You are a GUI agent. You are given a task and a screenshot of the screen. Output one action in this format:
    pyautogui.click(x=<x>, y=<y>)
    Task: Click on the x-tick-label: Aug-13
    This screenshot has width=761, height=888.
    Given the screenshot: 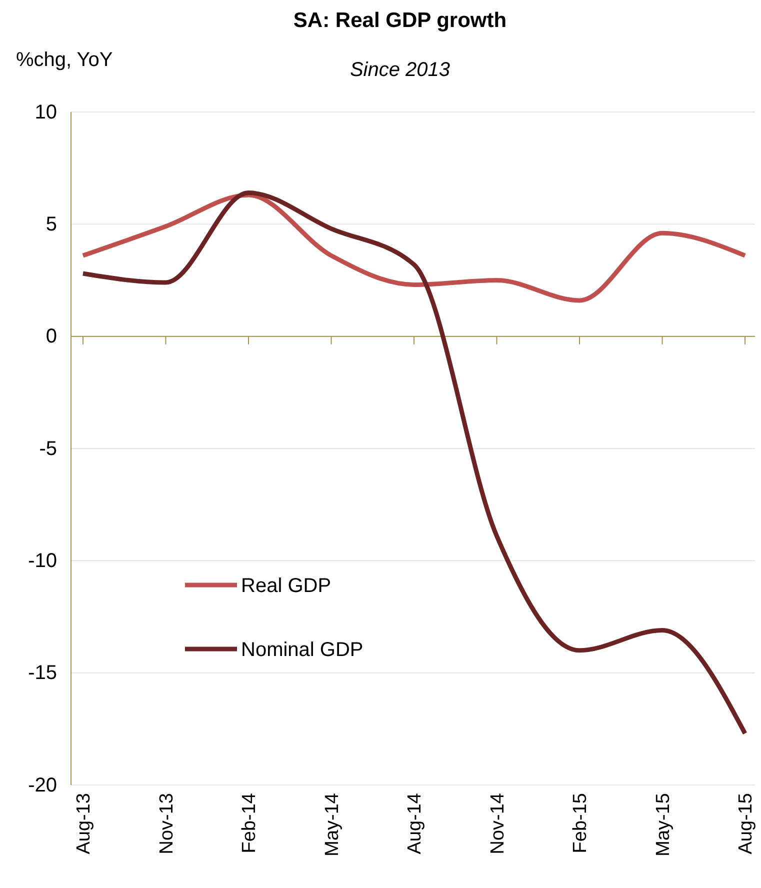 What is the action you would take?
    pyautogui.click(x=84, y=823)
    